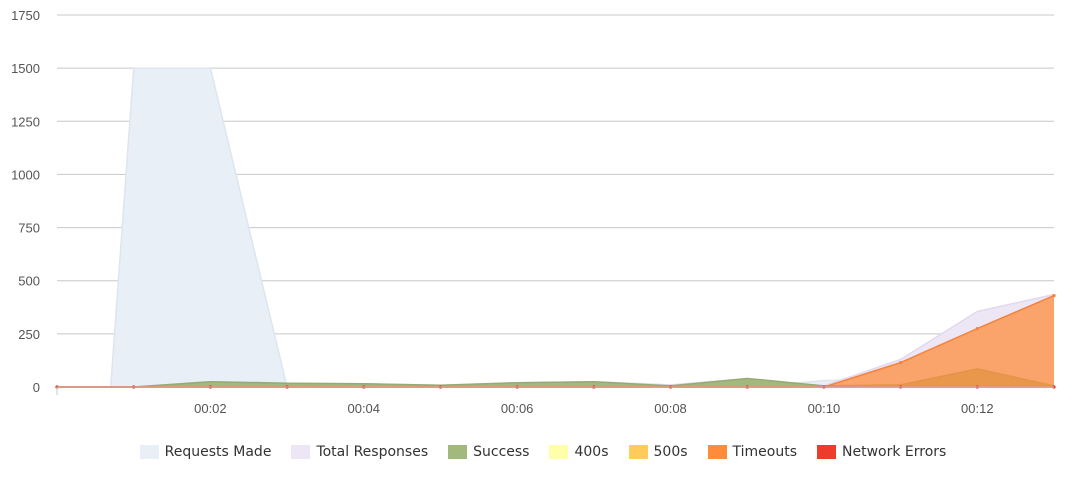 This screenshot has width=1086, height=484. Describe the element at coordinates (29, 281) in the screenshot. I see `y-tick-label-500: 500` at that location.